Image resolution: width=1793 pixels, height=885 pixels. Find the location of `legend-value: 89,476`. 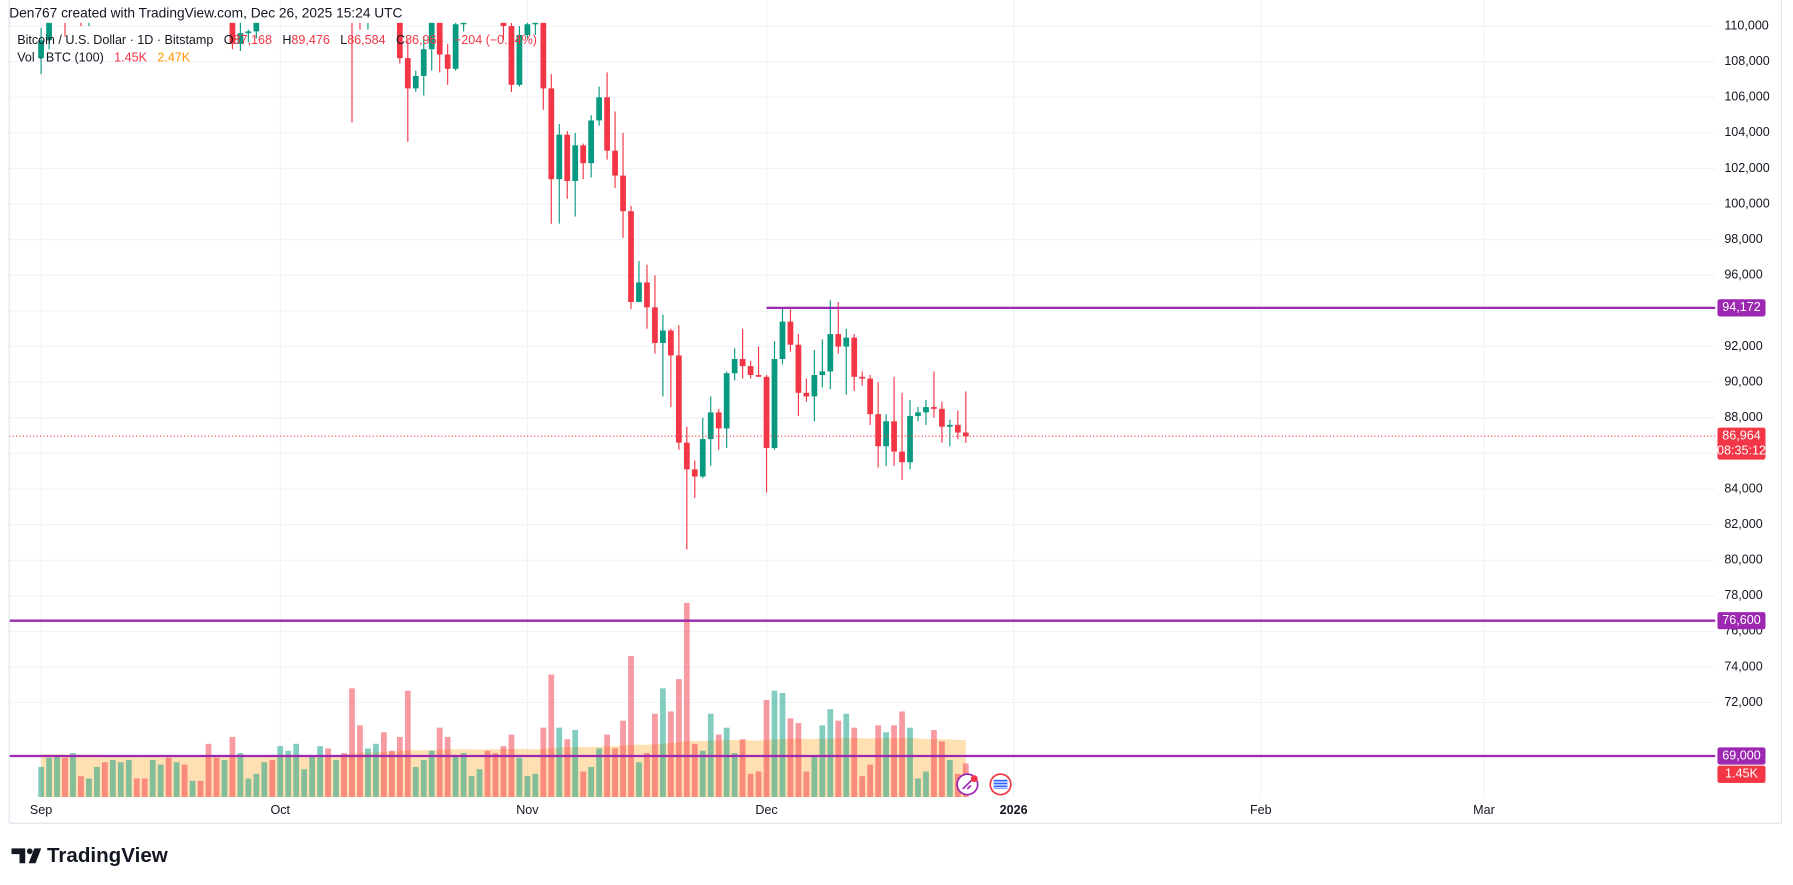

legend-value: 89,476 is located at coordinates (310, 40).